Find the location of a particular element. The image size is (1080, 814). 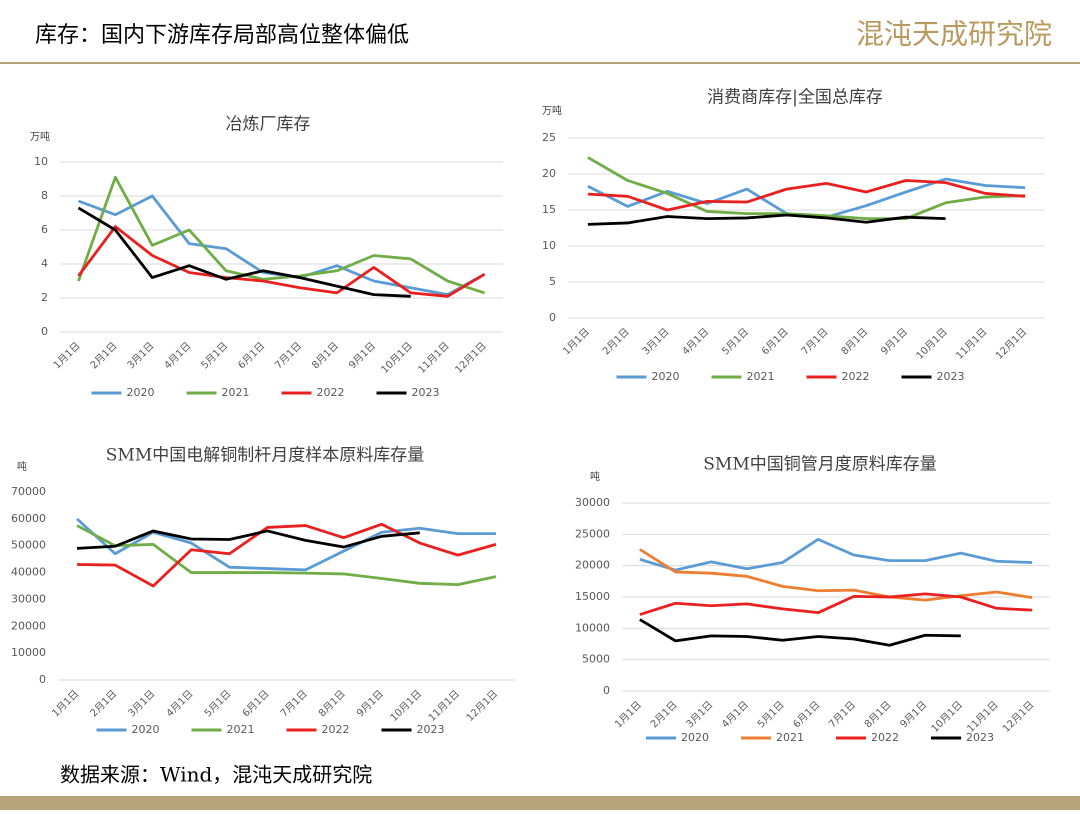

y-tick-label: 5 is located at coordinates (552, 281).